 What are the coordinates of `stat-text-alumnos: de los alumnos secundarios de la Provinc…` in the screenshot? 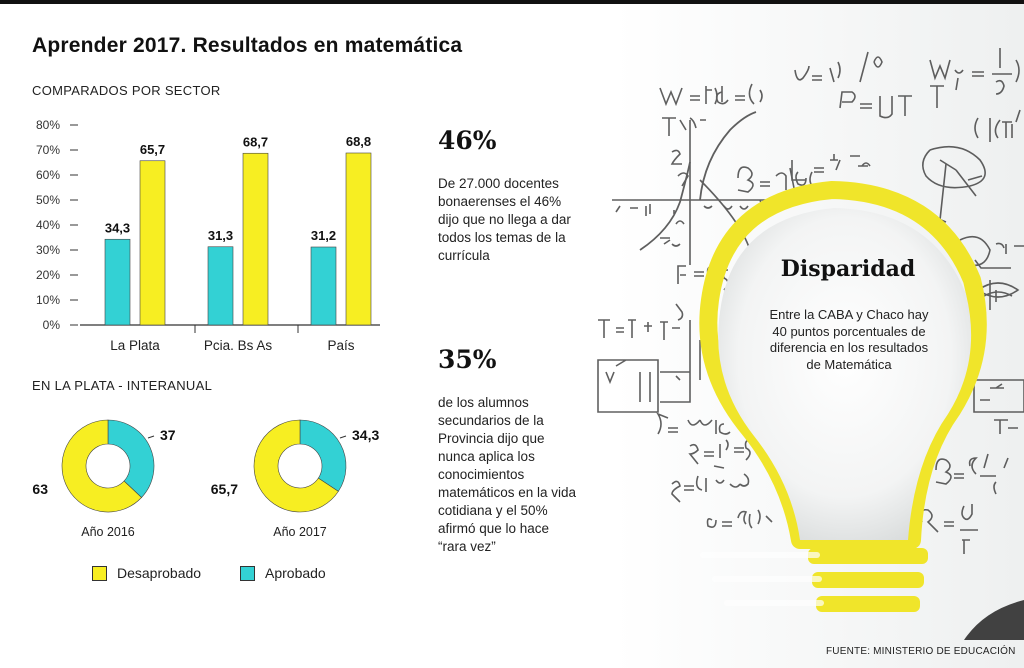 It's located at (507, 474).